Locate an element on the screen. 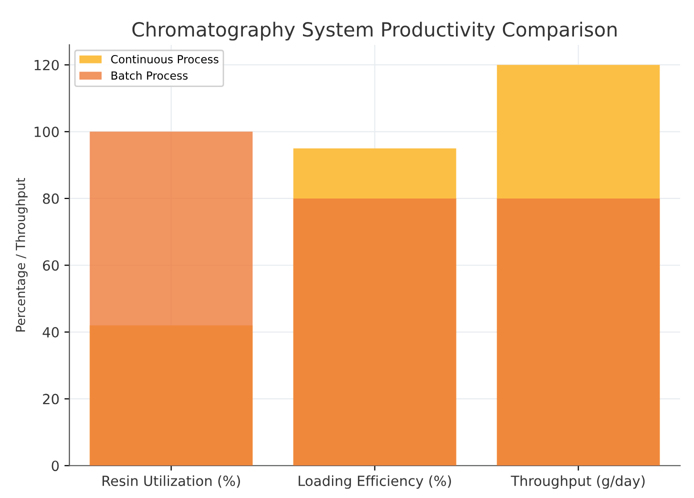  y-tick-label: 80 is located at coordinates (50, 198).